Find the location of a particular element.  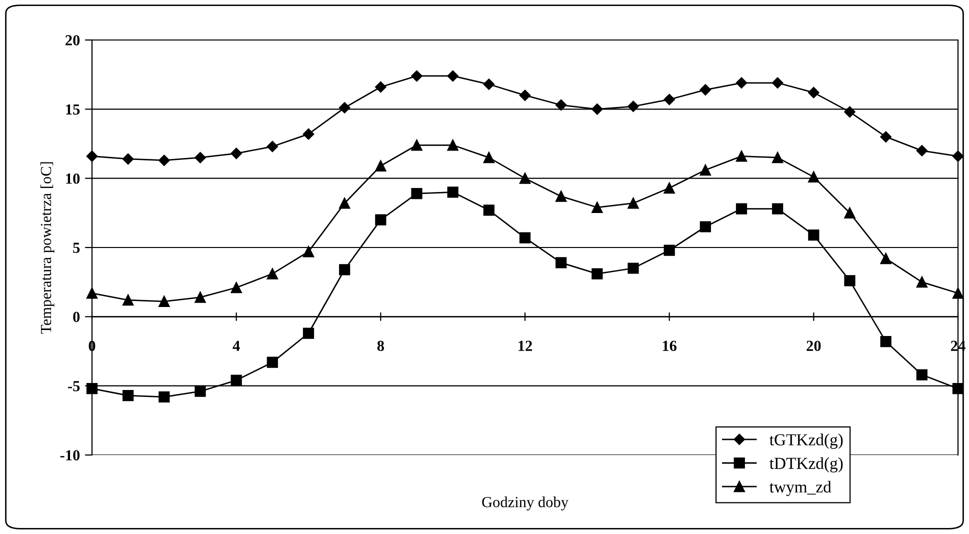

y-tick-label: 0 is located at coordinates (76, 317).